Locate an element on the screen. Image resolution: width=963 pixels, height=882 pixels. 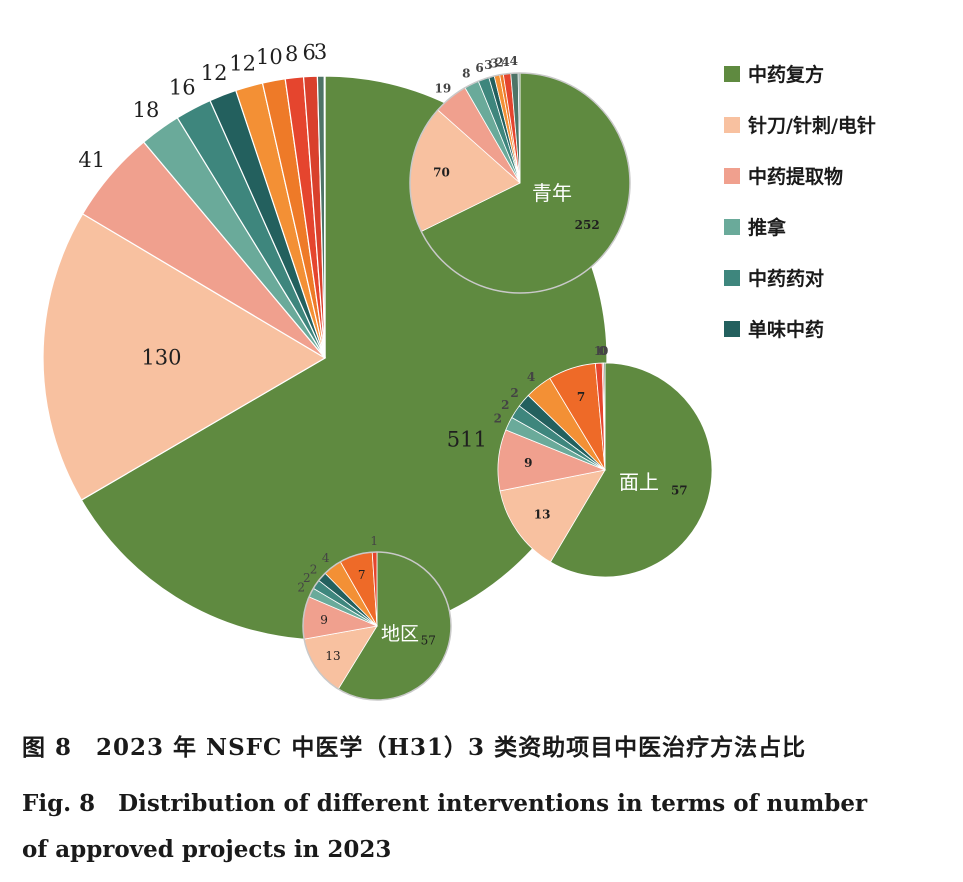
legend-item: 中药复方 is located at coordinates (800, 73).